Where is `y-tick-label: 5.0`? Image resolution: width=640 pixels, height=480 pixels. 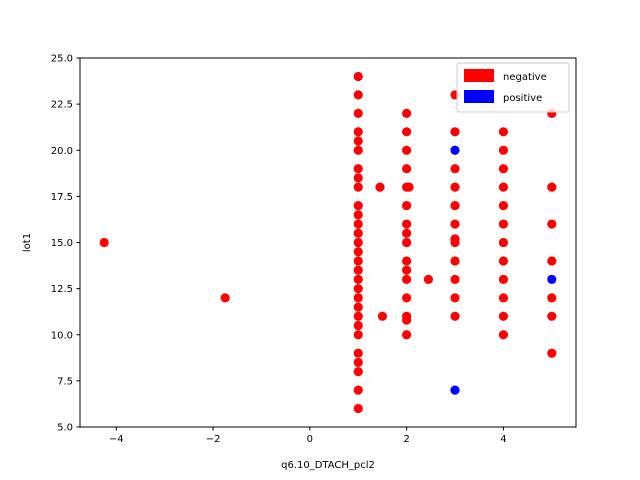
y-tick-label: 5.0 is located at coordinates (65, 428).